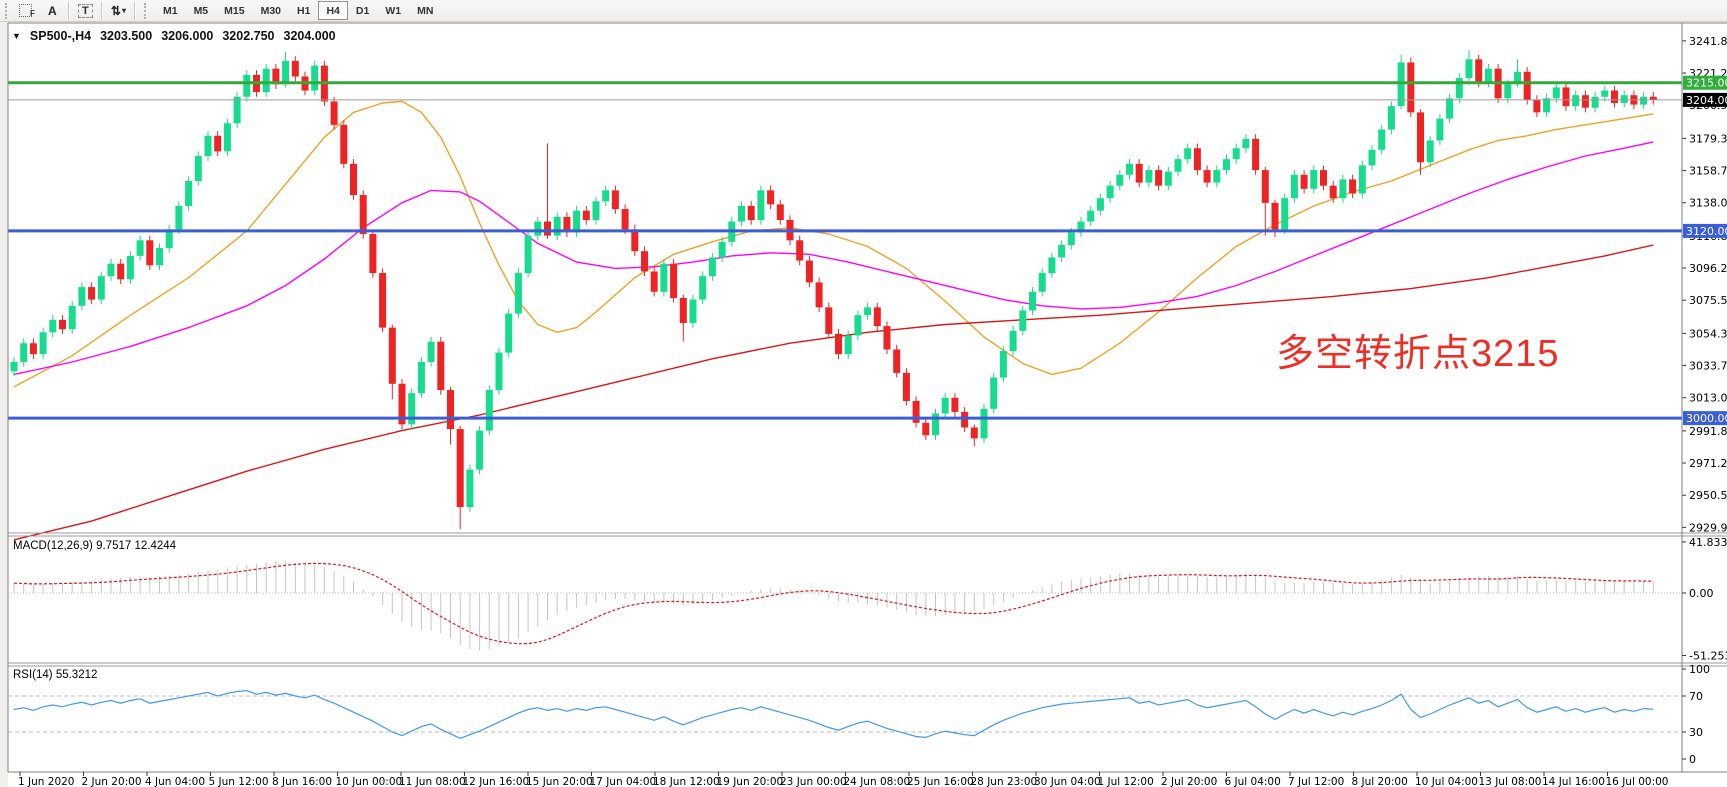 Image resolution: width=1727 pixels, height=787 pixels. I want to click on svg-text: 3204.000, so click(1706, 100).